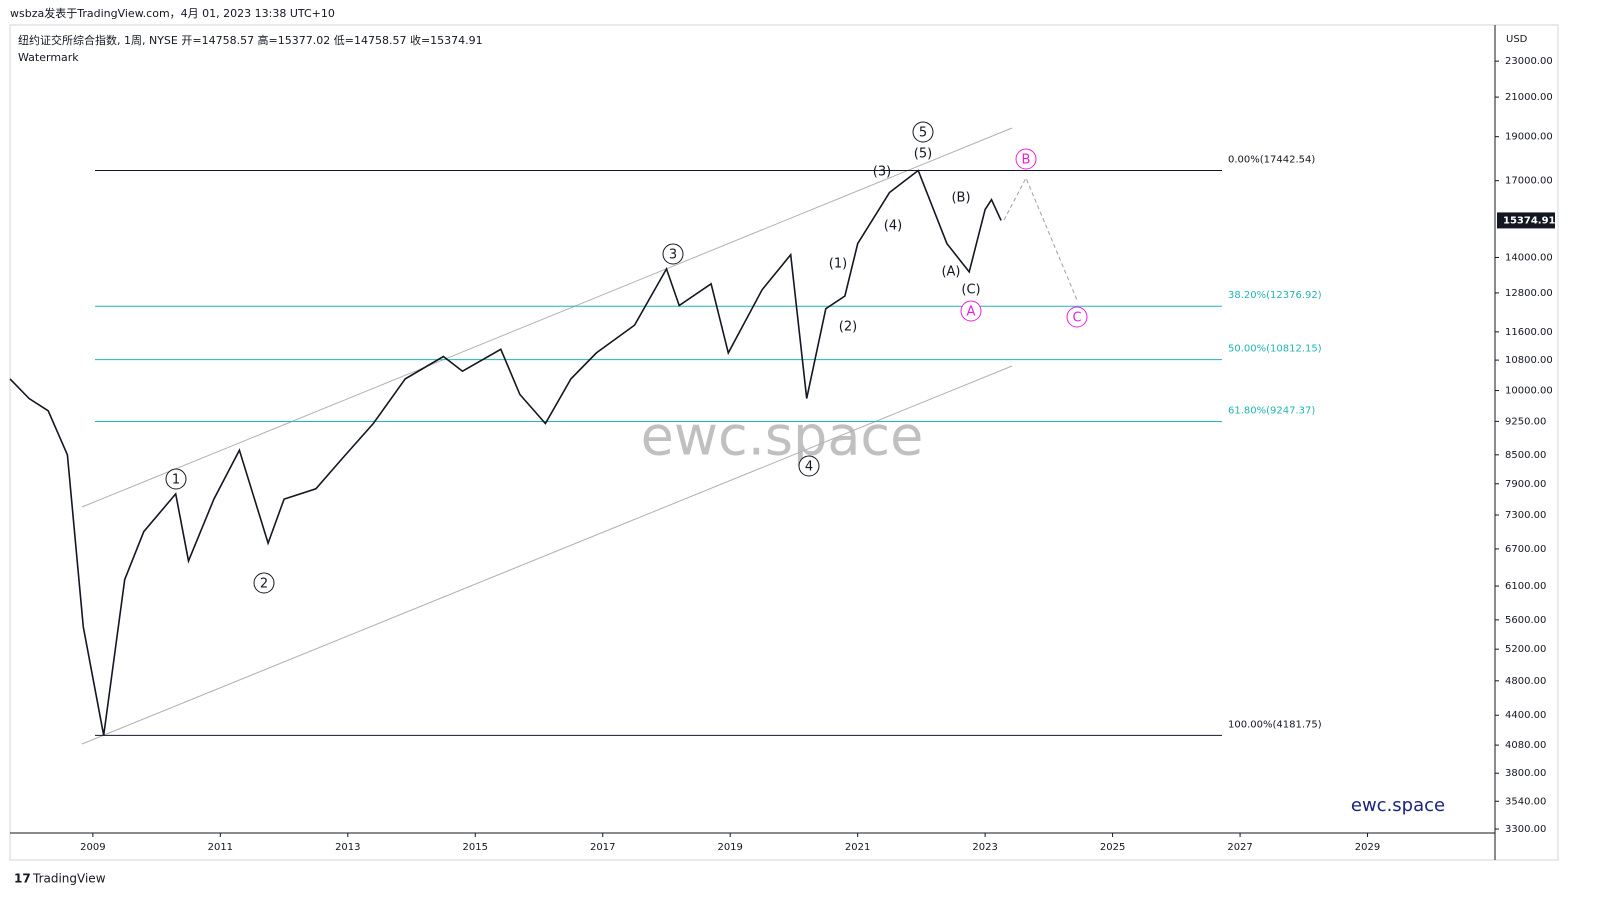  What do you see at coordinates (1525, 801) in the screenshot?
I see `y-tick-label: 3540.00` at bounding box center [1525, 801].